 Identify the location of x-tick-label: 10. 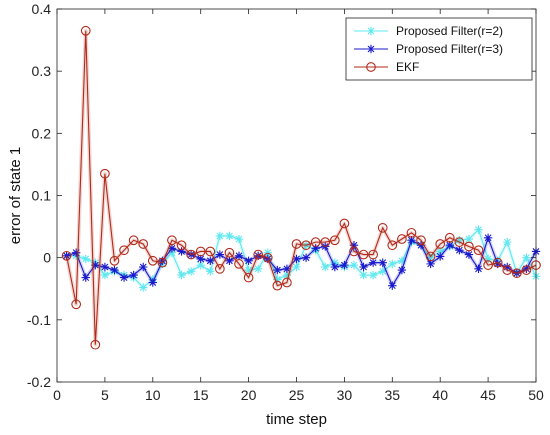
(153, 395).